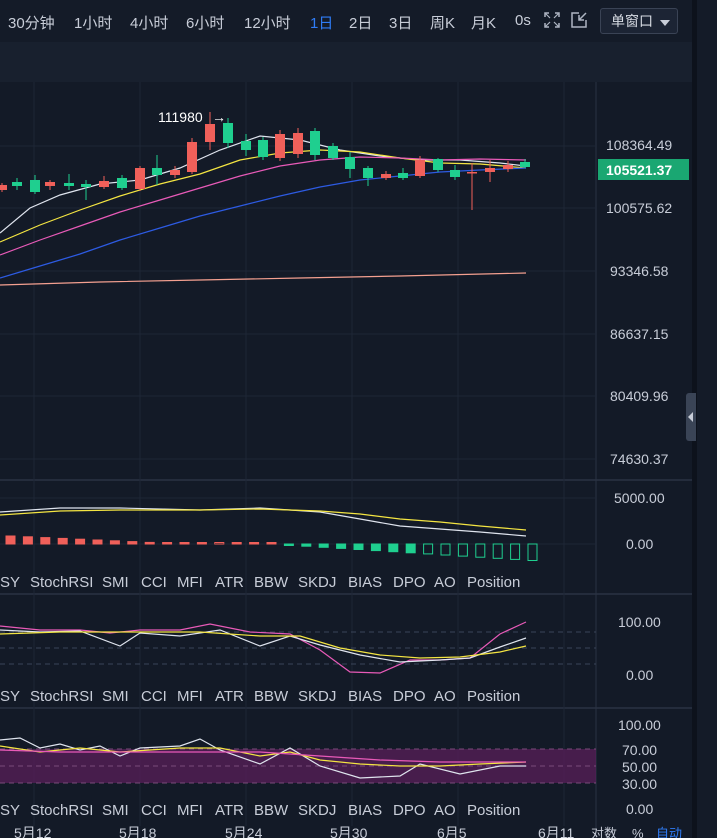 The image size is (717, 838). What do you see at coordinates (691, 417) in the screenshot?
I see `collapse-panel-icon` at bounding box center [691, 417].